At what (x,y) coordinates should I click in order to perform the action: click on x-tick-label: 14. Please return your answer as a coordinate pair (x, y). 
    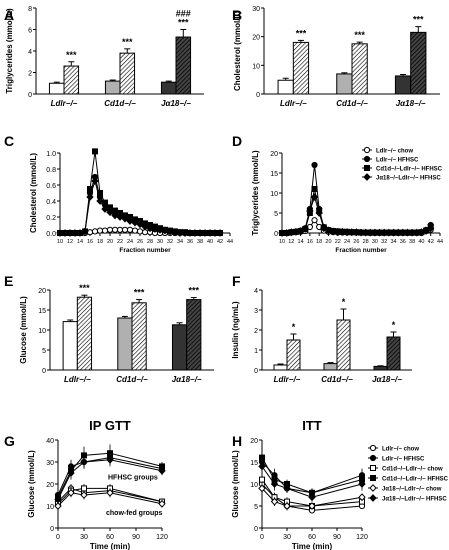
    Looking at the image, I should click on (80, 242).